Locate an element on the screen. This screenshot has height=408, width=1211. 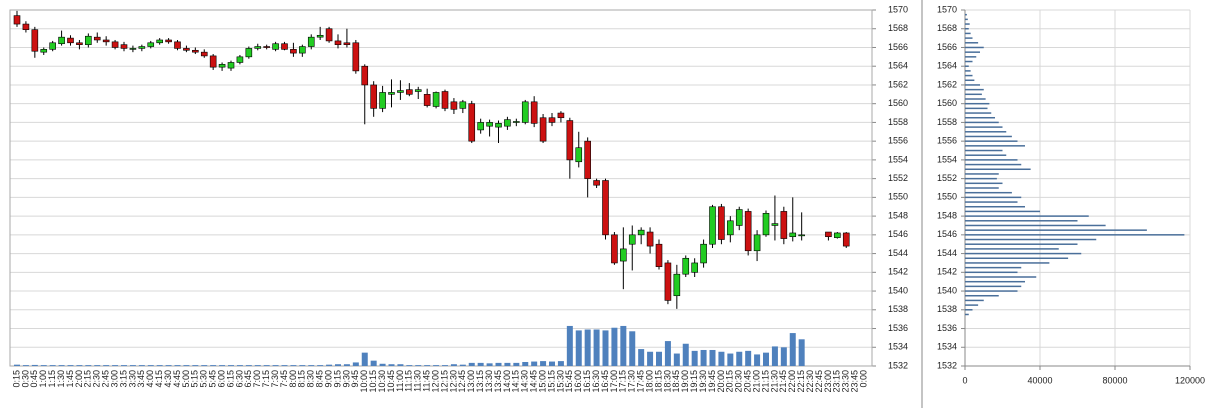
y-tick-label: 1566 is located at coordinates (898, 47).